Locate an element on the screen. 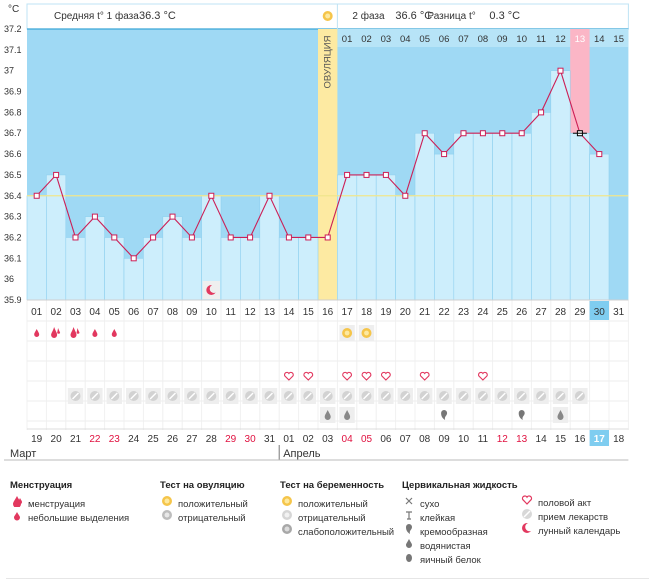  phase2-day-label: 07 is located at coordinates (463, 39).